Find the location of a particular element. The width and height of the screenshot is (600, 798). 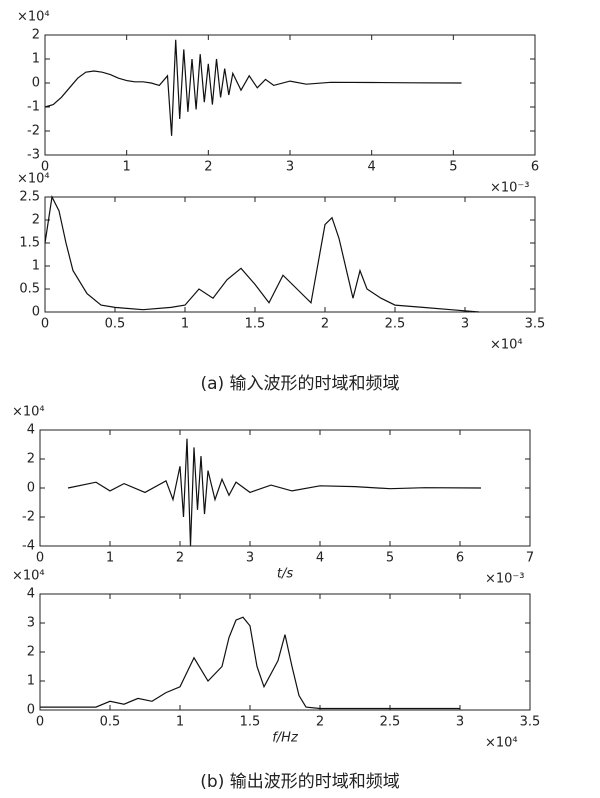

y-tick-label: 0.5 is located at coordinates (29, 289).